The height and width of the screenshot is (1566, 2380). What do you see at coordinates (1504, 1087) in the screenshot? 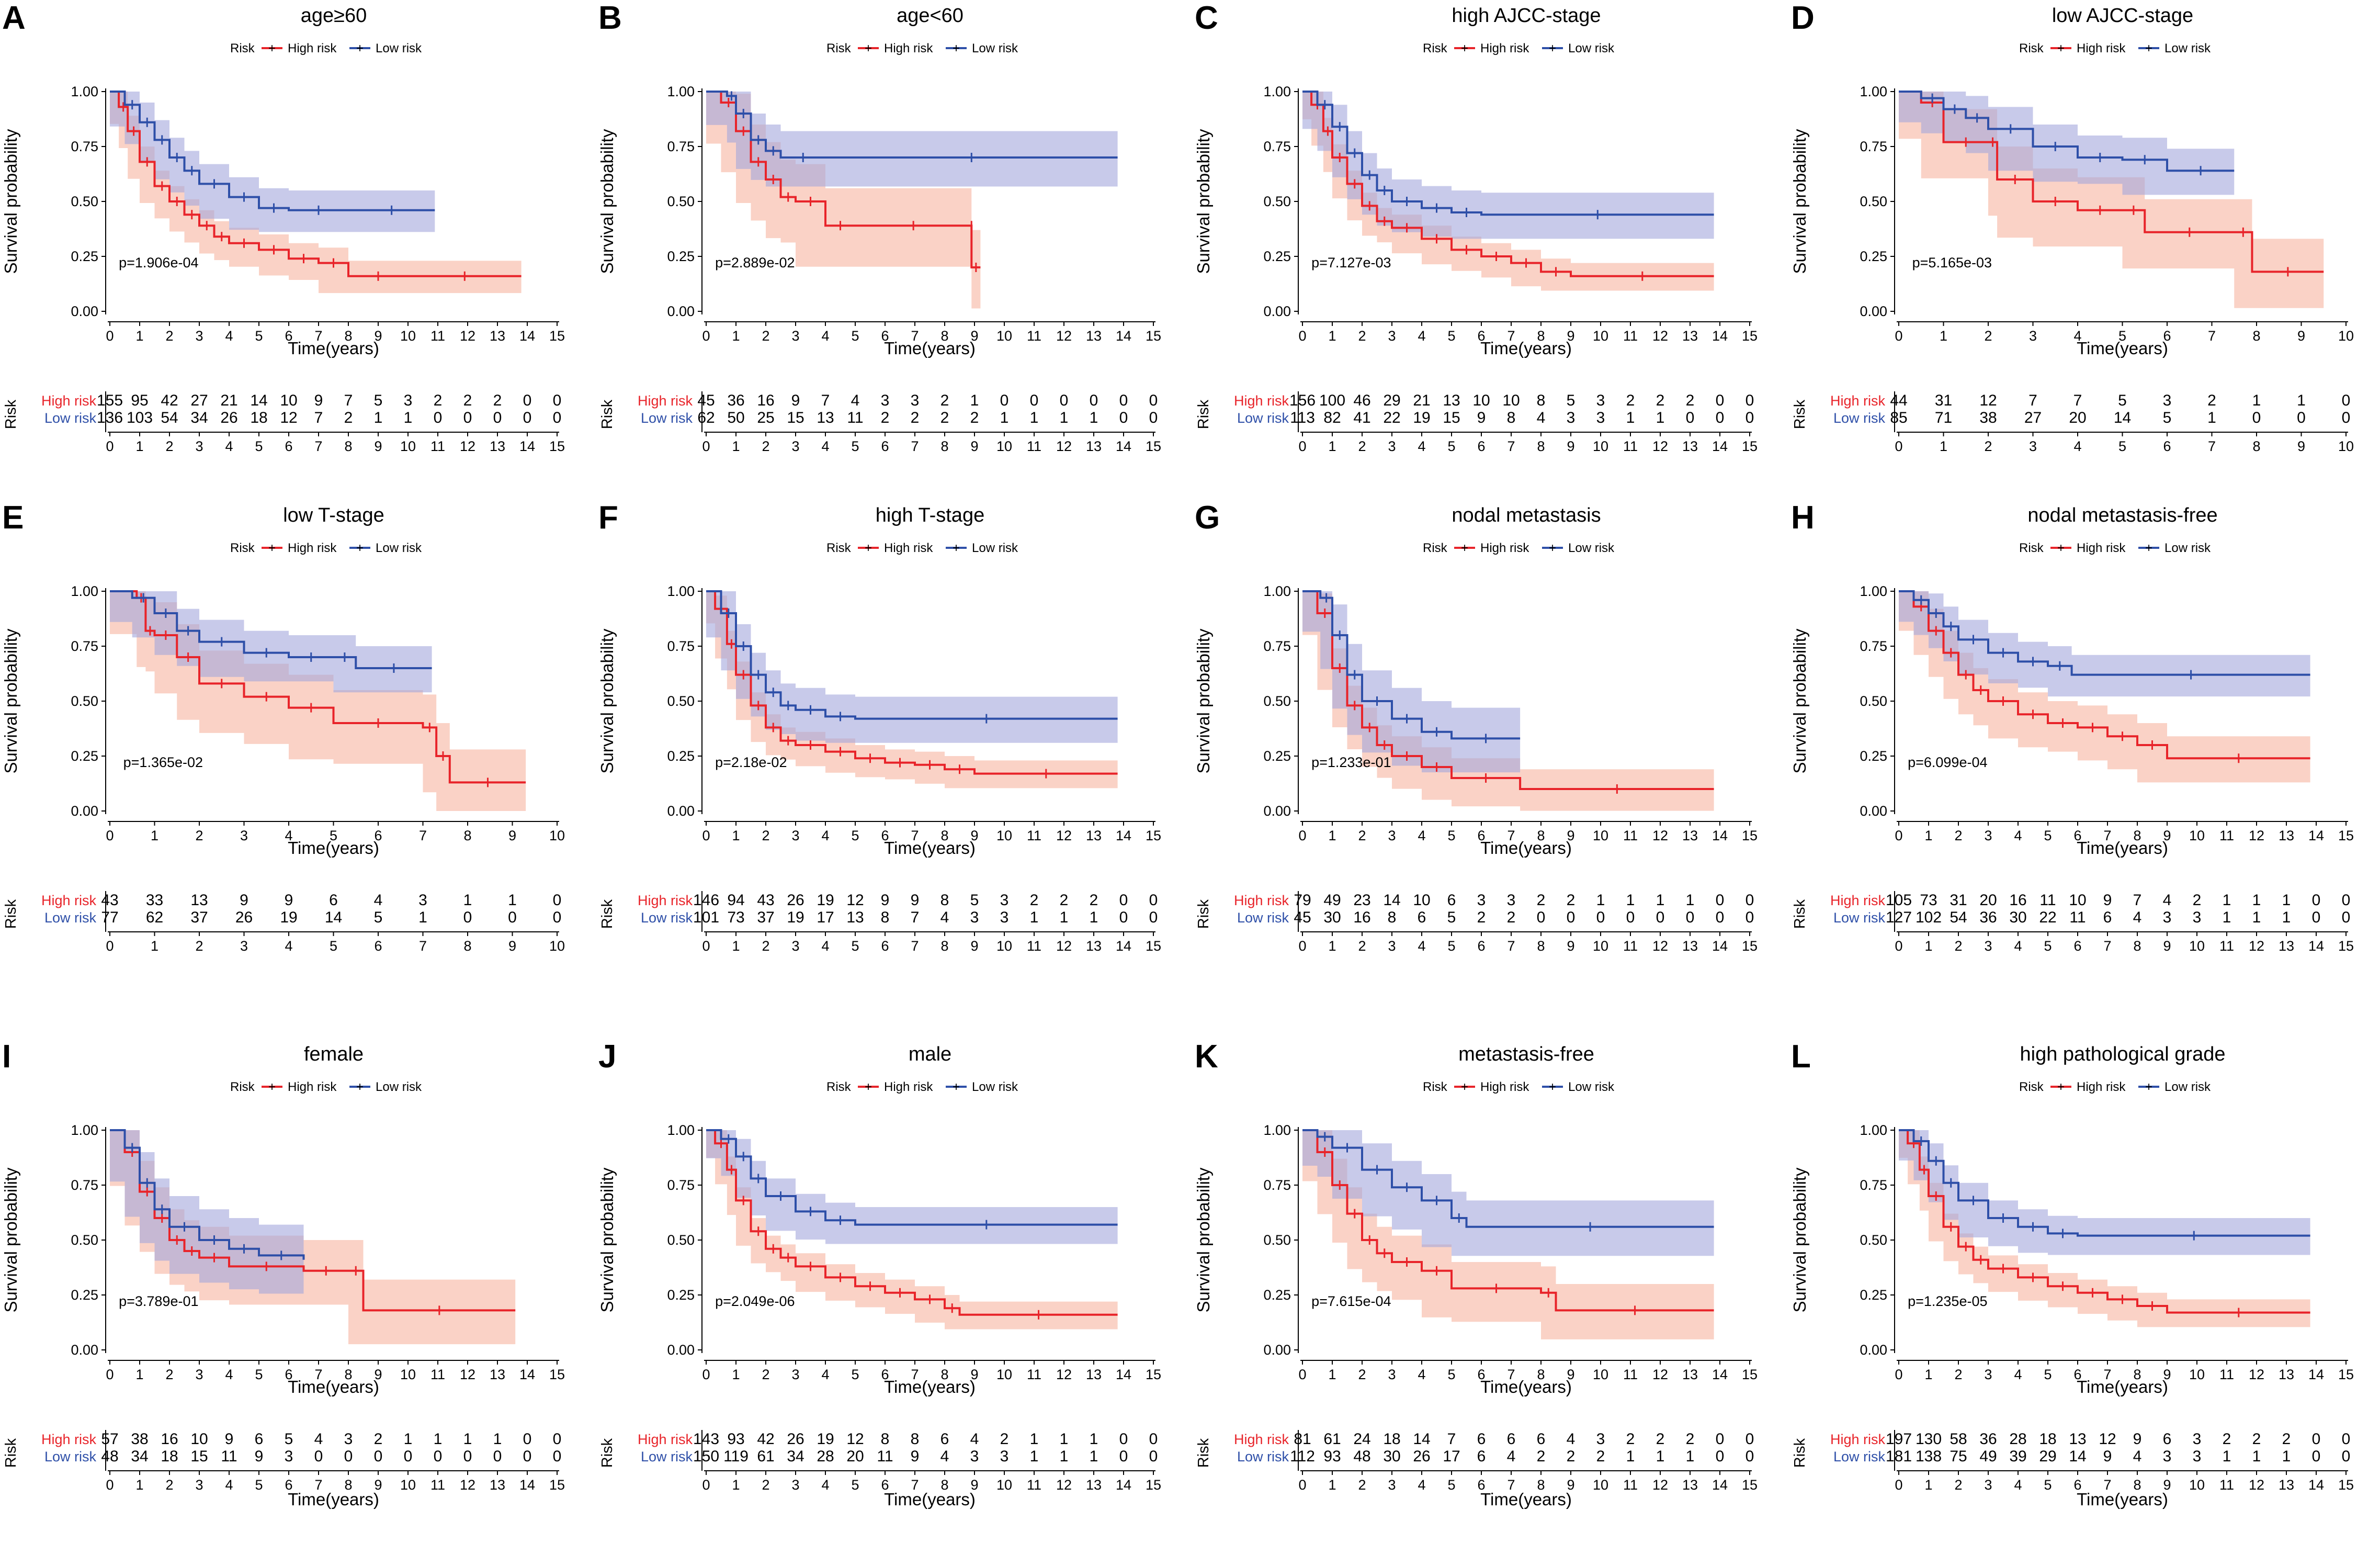
I see `legend-high-label: High risk` at bounding box center [1504, 1087].